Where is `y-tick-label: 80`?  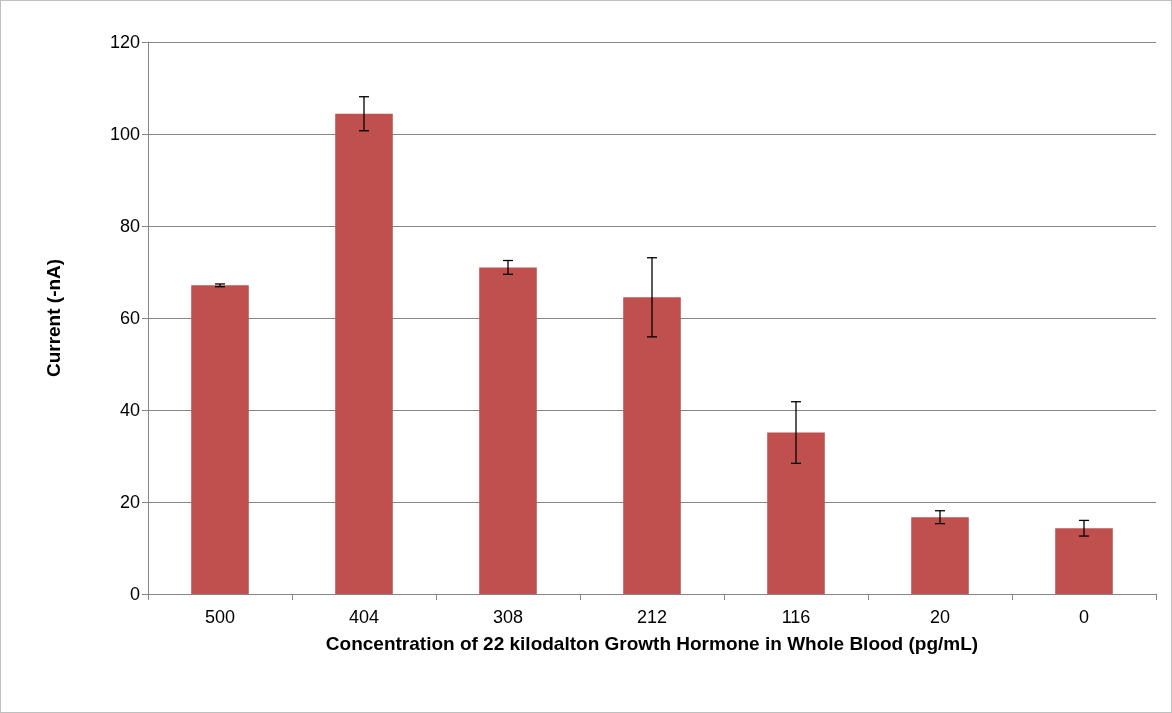 y-tick-label: 80 is located at coordinates (129, 226).